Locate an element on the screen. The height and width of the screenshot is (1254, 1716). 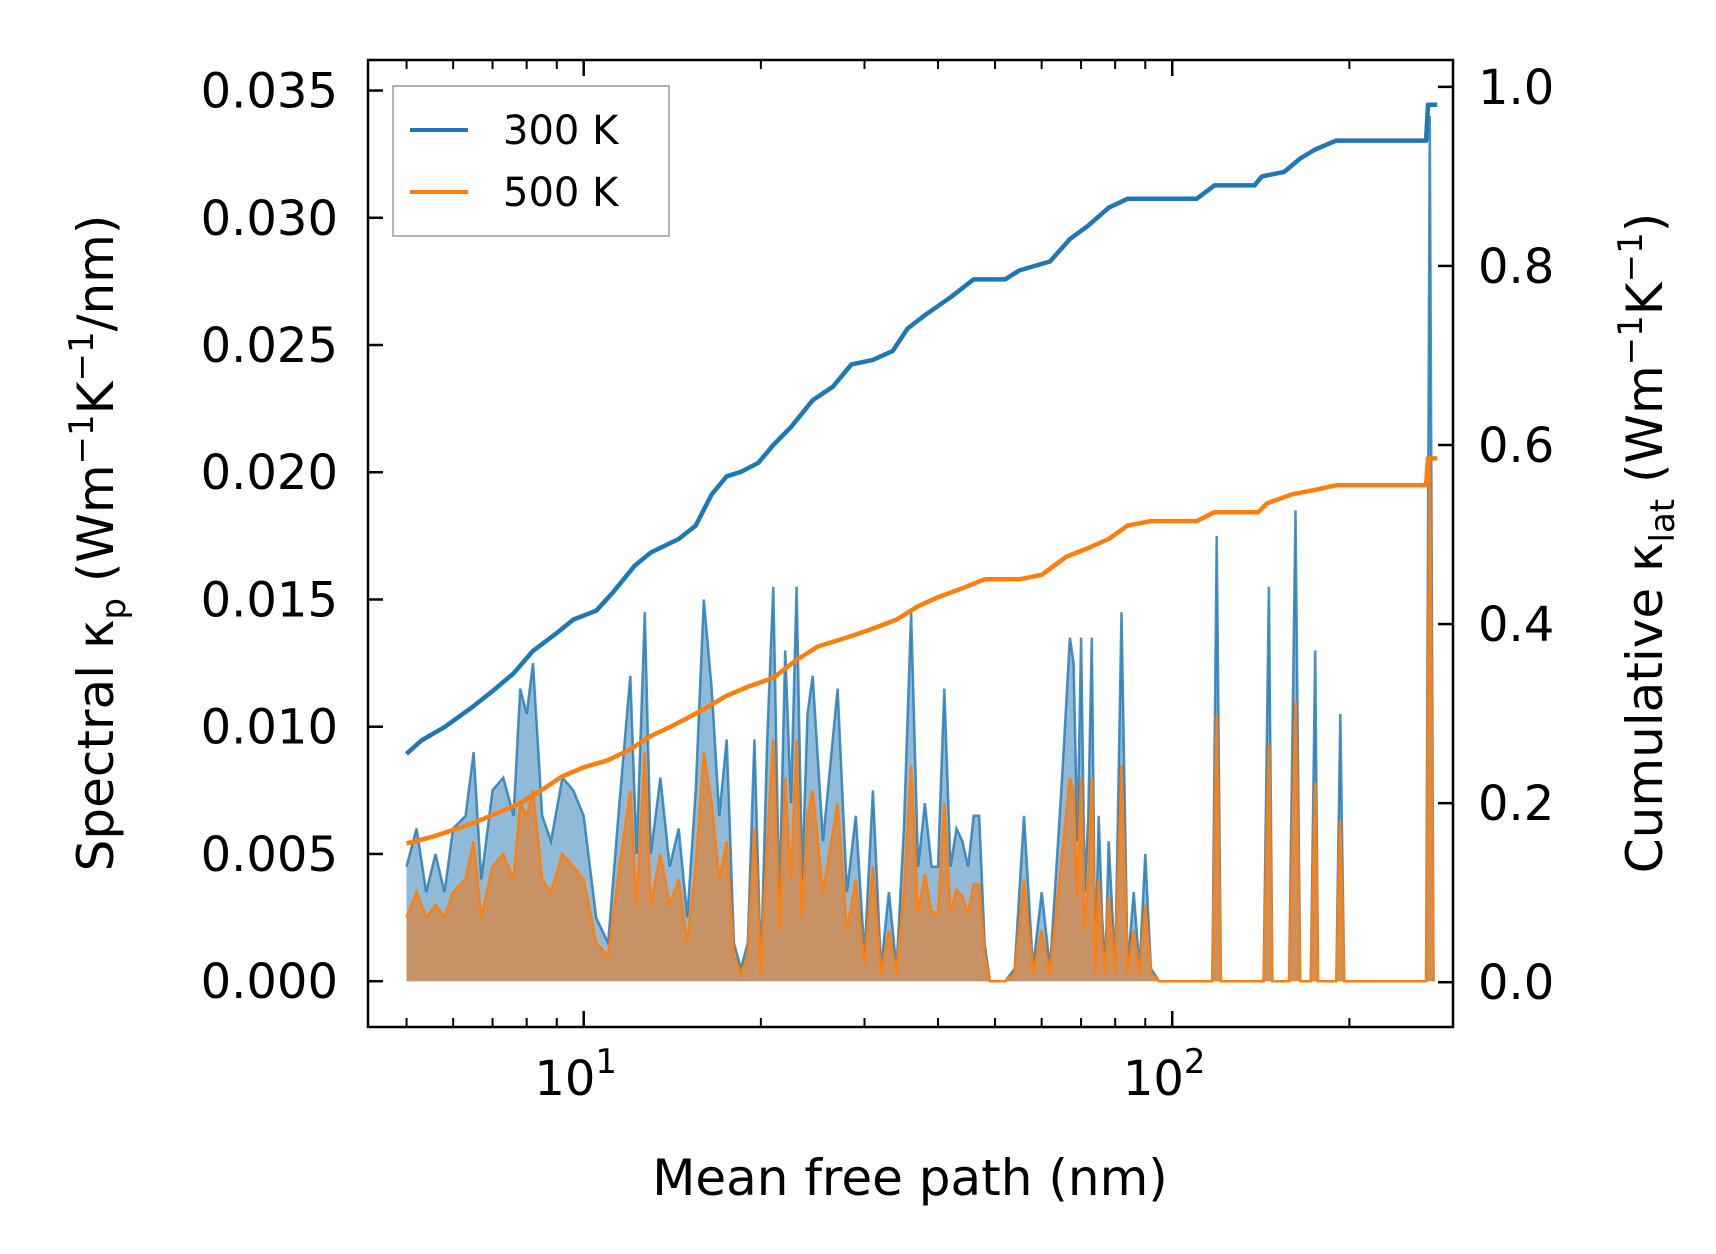
left-y-tick-label: 0.005 is located at coordinates (269, 855).